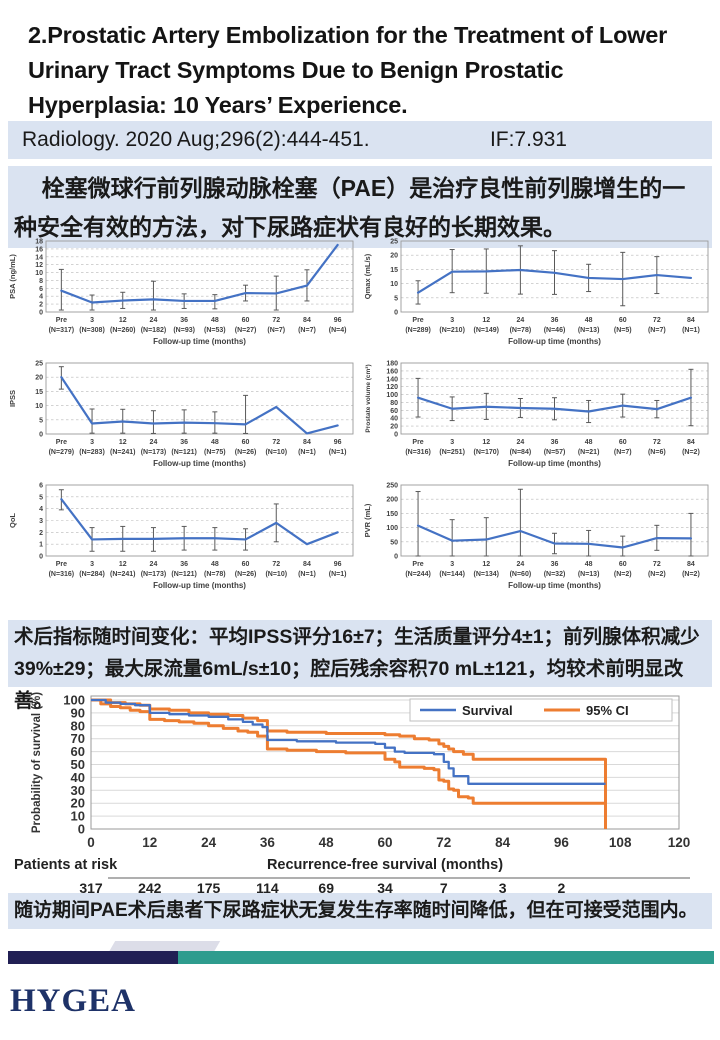  I want to click on hygea-logo: HYGEA, so click(73, 1001).